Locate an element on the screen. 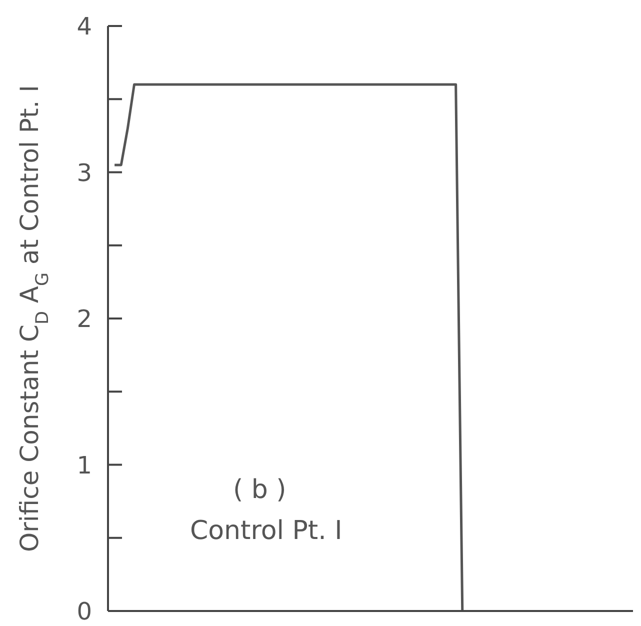 This screenshot has width=641, height=626. annotation: Control Pt. I is located at coordinates (266, 531).